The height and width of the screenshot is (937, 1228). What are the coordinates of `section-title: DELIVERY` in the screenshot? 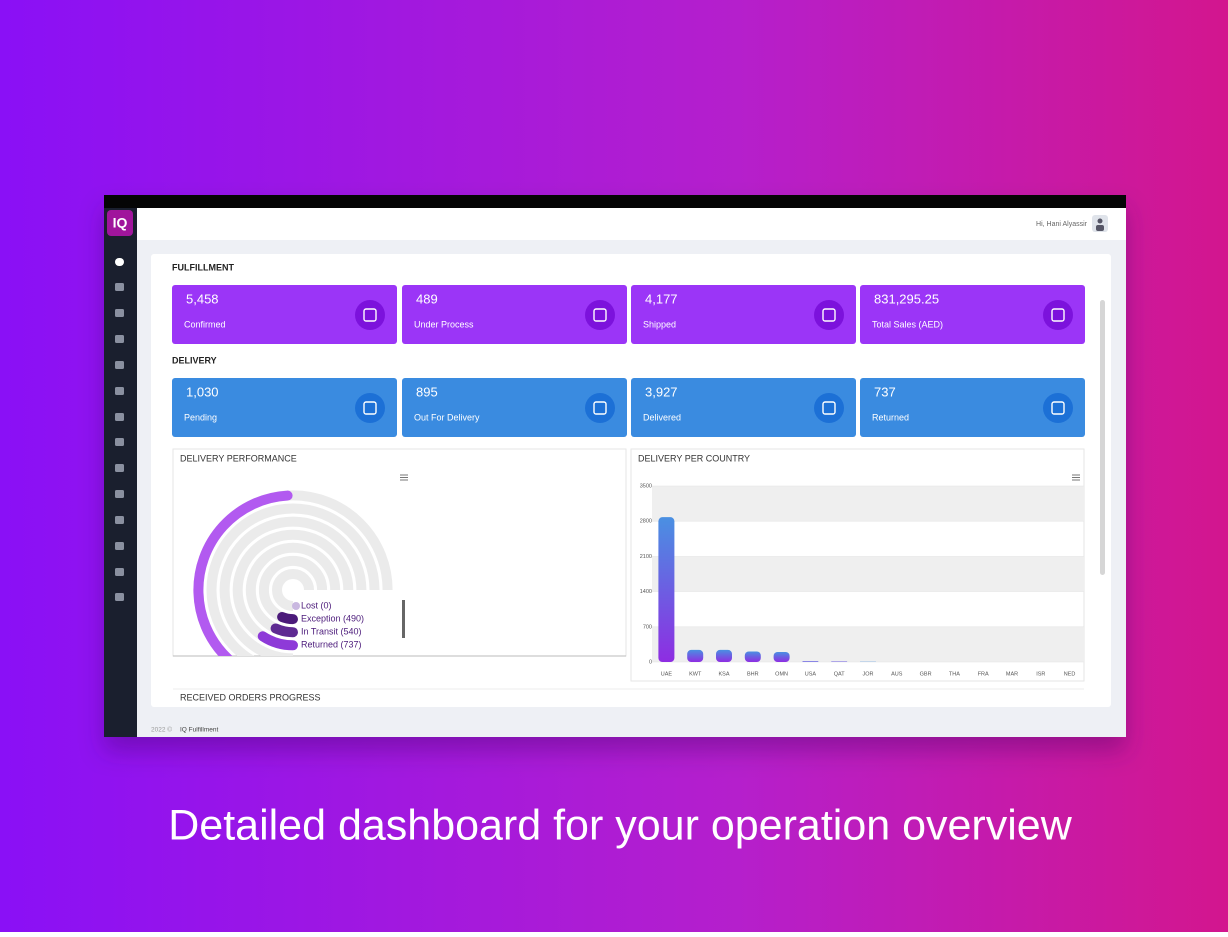 It's located at (194, 360).